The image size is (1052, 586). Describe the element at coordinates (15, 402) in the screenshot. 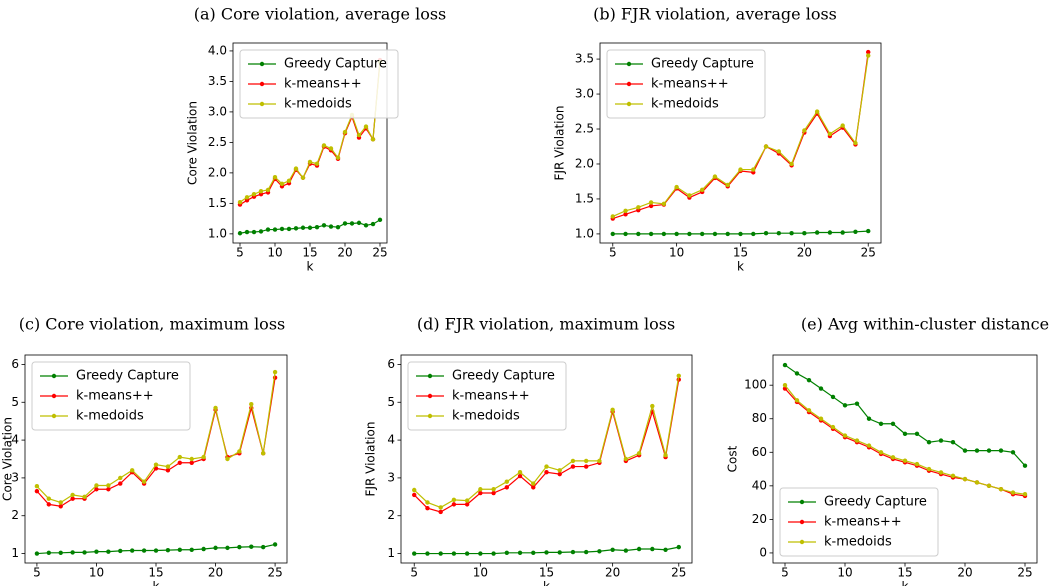

I see `y-tick-label: 5` at that location.